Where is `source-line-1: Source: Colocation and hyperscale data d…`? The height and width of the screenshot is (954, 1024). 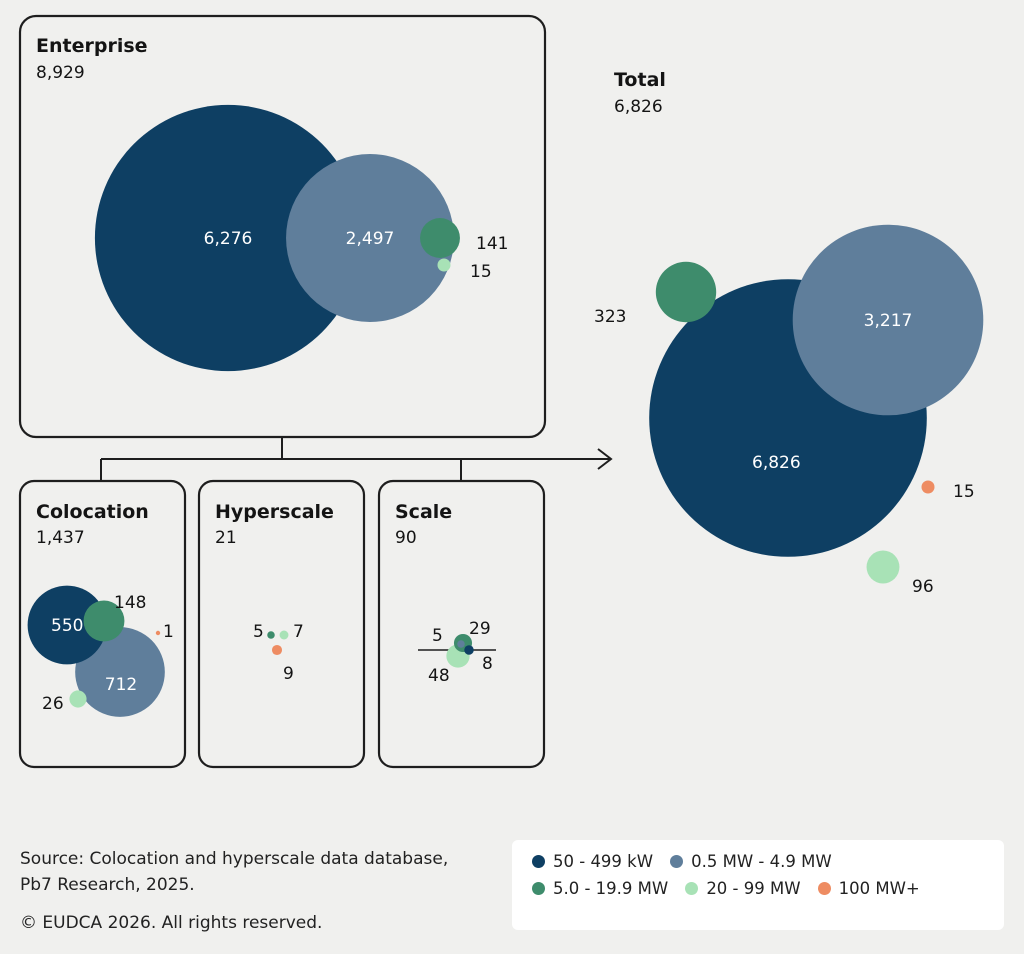 source-line-1: Source: Colocation and hyperscale data d… is located at coordinates (234, 859).